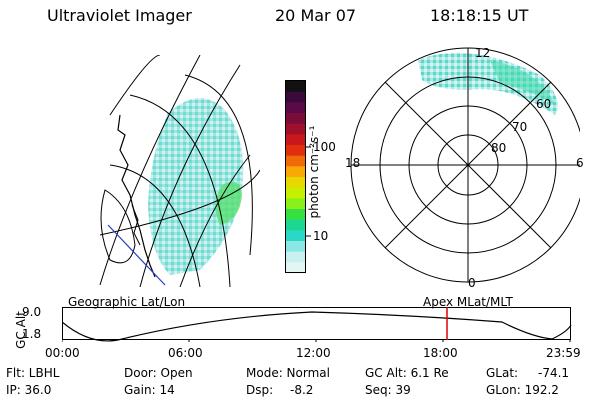 The height and width of the screenshot is (400, 600). Describe the element at coordinates (228, 203) in the screenshot. I see `aurora-bright-patch` at that location.